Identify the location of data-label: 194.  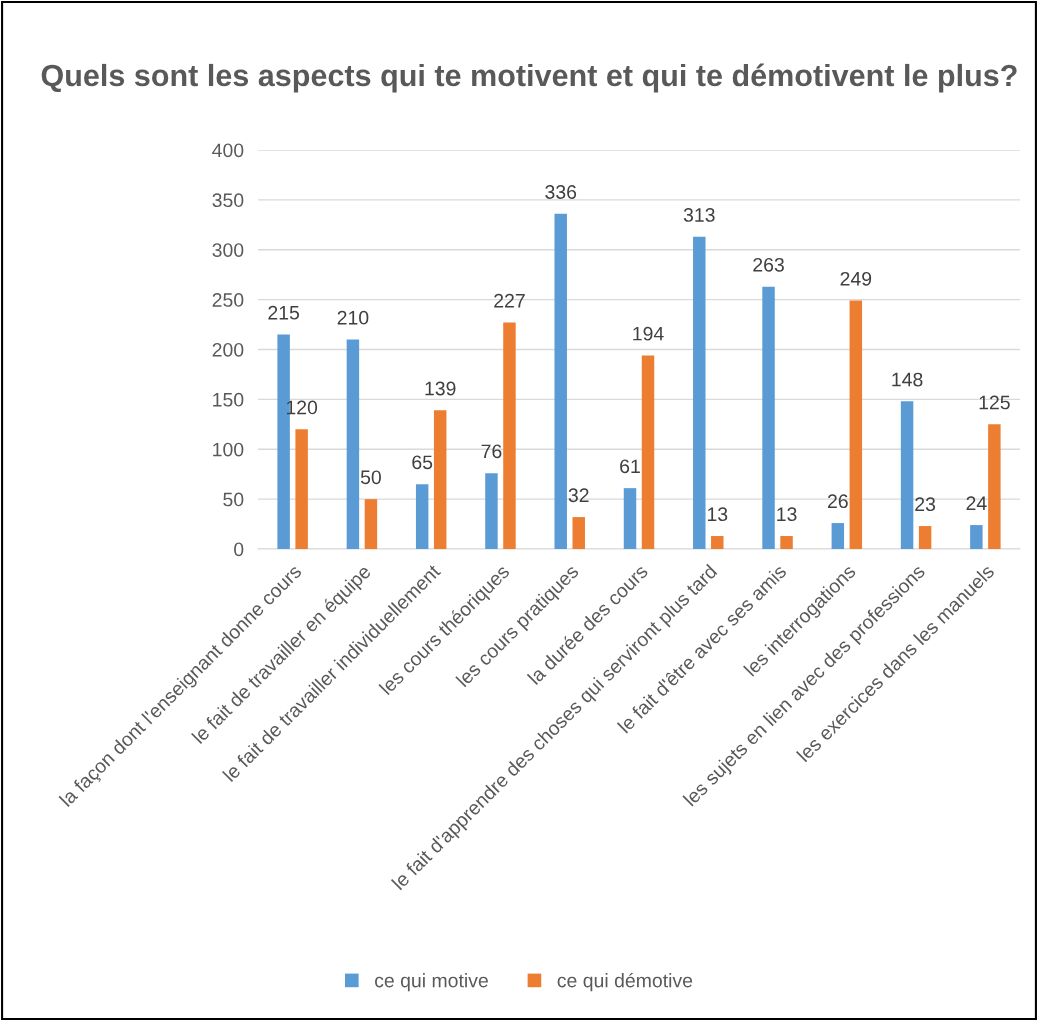
(648, 333).